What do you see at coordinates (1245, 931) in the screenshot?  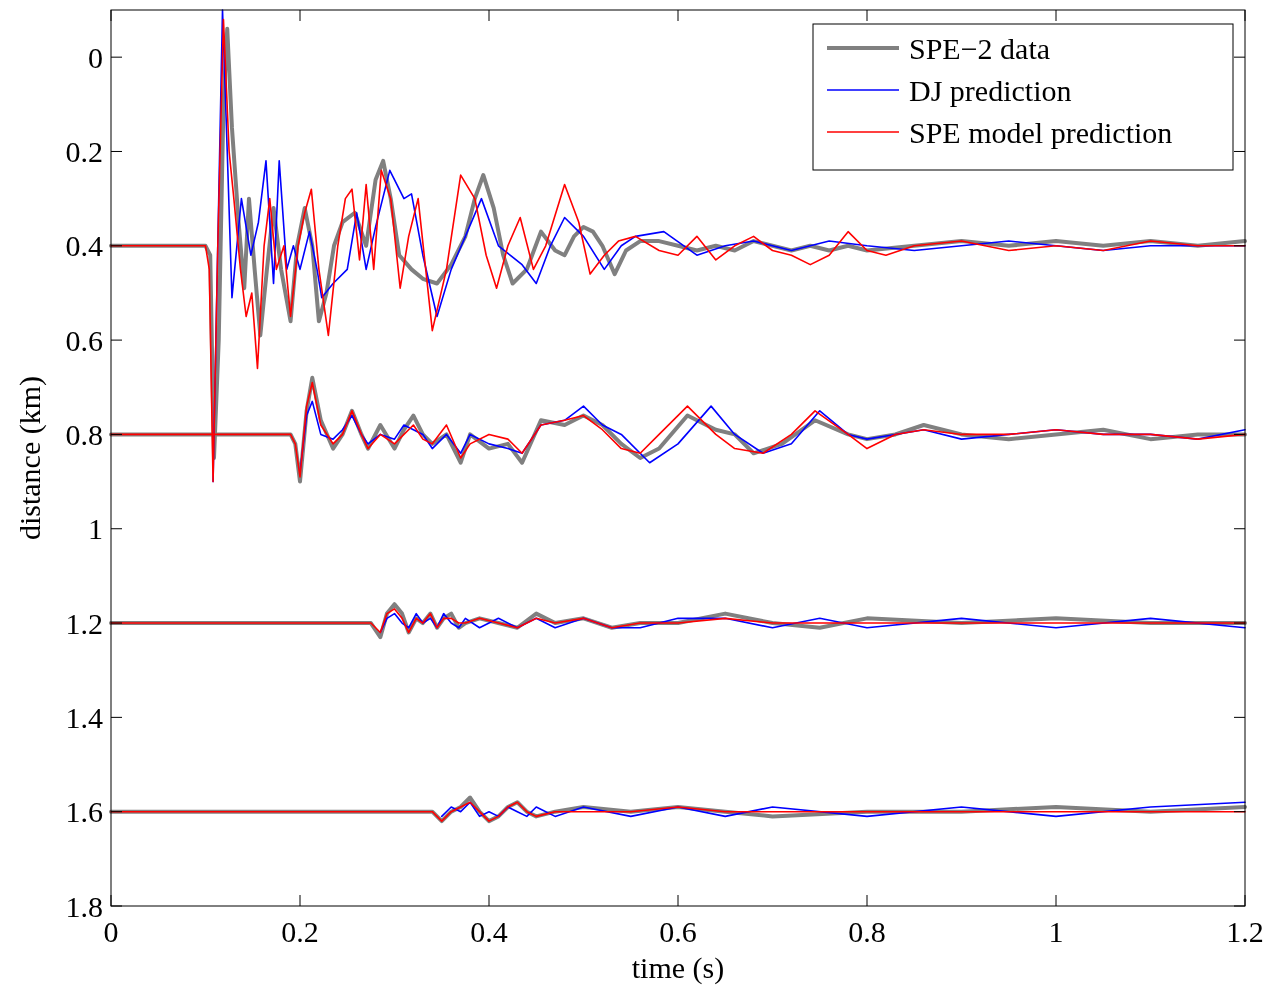 I see `x-tick-label: 1.2` at bounding box center [1245, 931].